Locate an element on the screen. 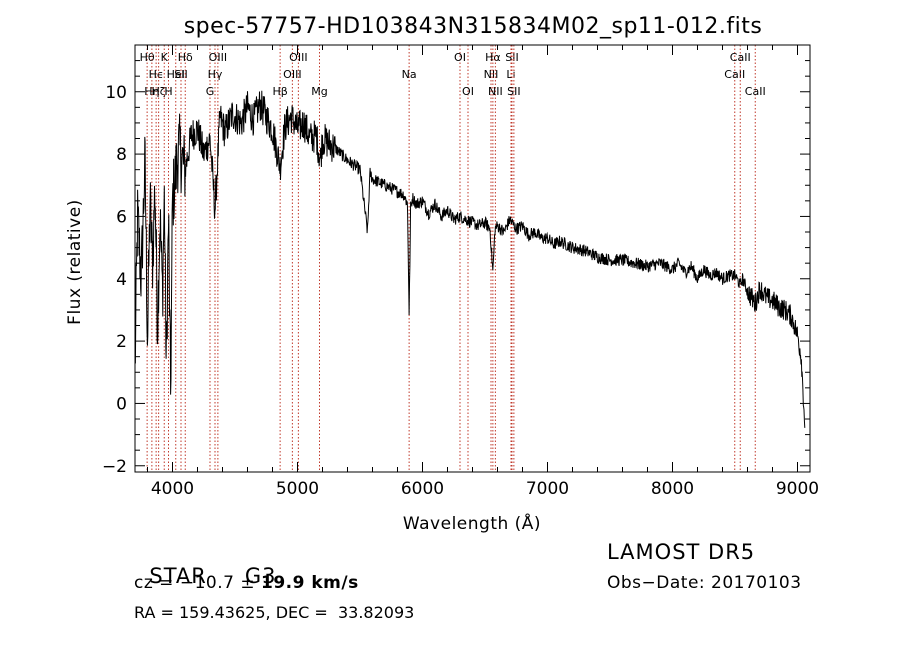 Image resolution: width=900 pixels, height=649 pixels. spectral-line-label: Hγ is located at coordinates (215, 74).